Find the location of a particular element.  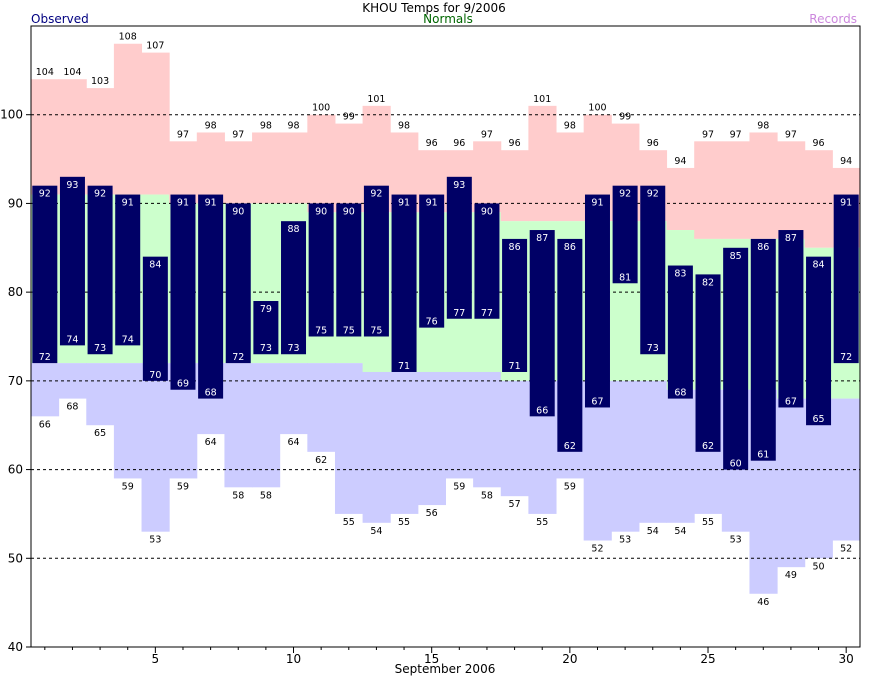

record-low-label: 59 is located at coordinates (459, 486).